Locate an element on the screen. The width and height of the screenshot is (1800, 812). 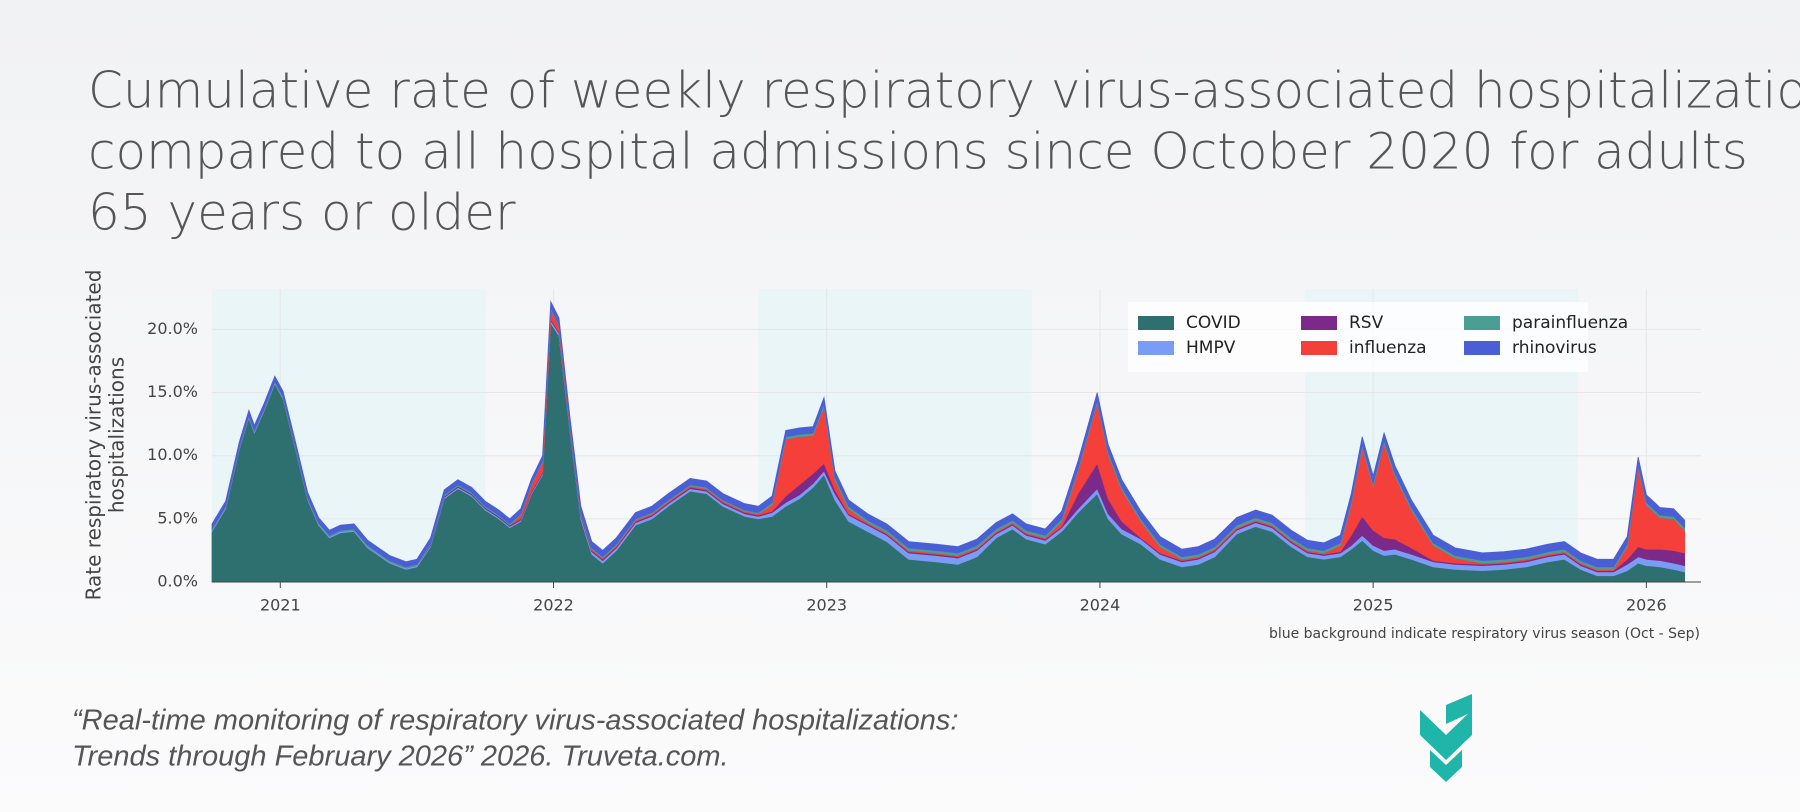
x-tick-label: 2023 is located at coordinates (826, 605).